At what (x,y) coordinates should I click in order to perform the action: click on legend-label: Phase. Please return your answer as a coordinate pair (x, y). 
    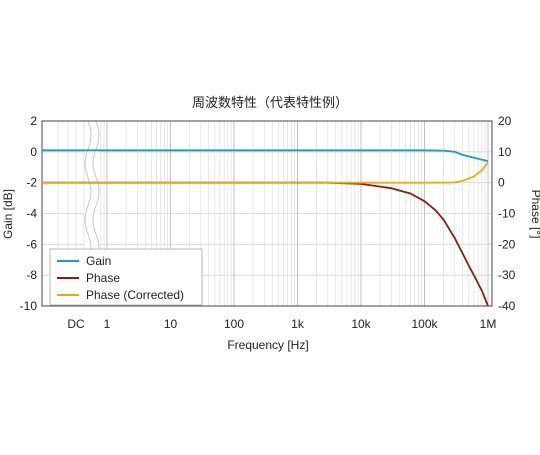
    Looking at the image, I should click on (103, 278).